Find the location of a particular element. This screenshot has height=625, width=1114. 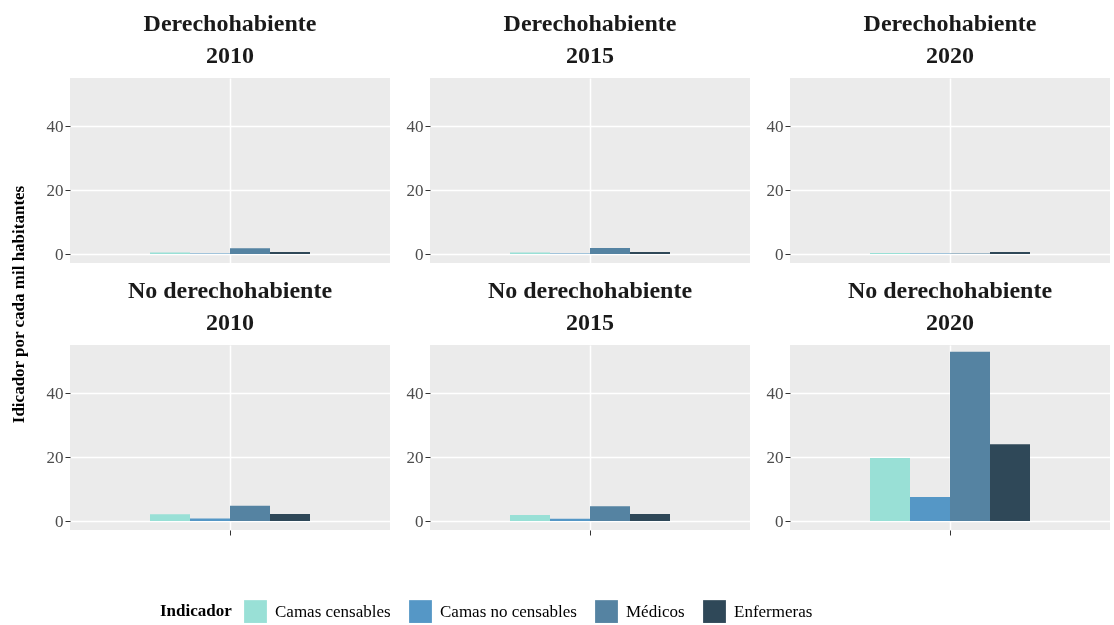

legend-label: Camas no censables is located at coordinates (508, 611).